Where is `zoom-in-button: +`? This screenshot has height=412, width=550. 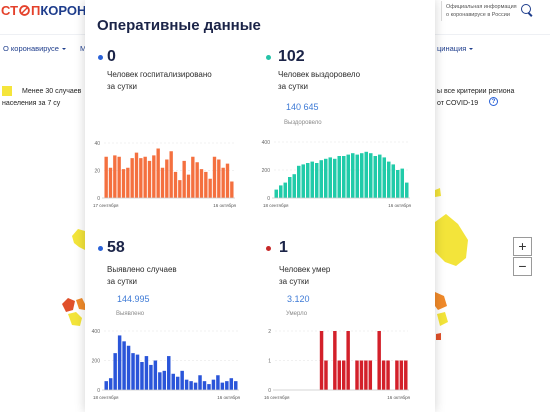 zoom-in-button: + is located at coordinates (522, 246).